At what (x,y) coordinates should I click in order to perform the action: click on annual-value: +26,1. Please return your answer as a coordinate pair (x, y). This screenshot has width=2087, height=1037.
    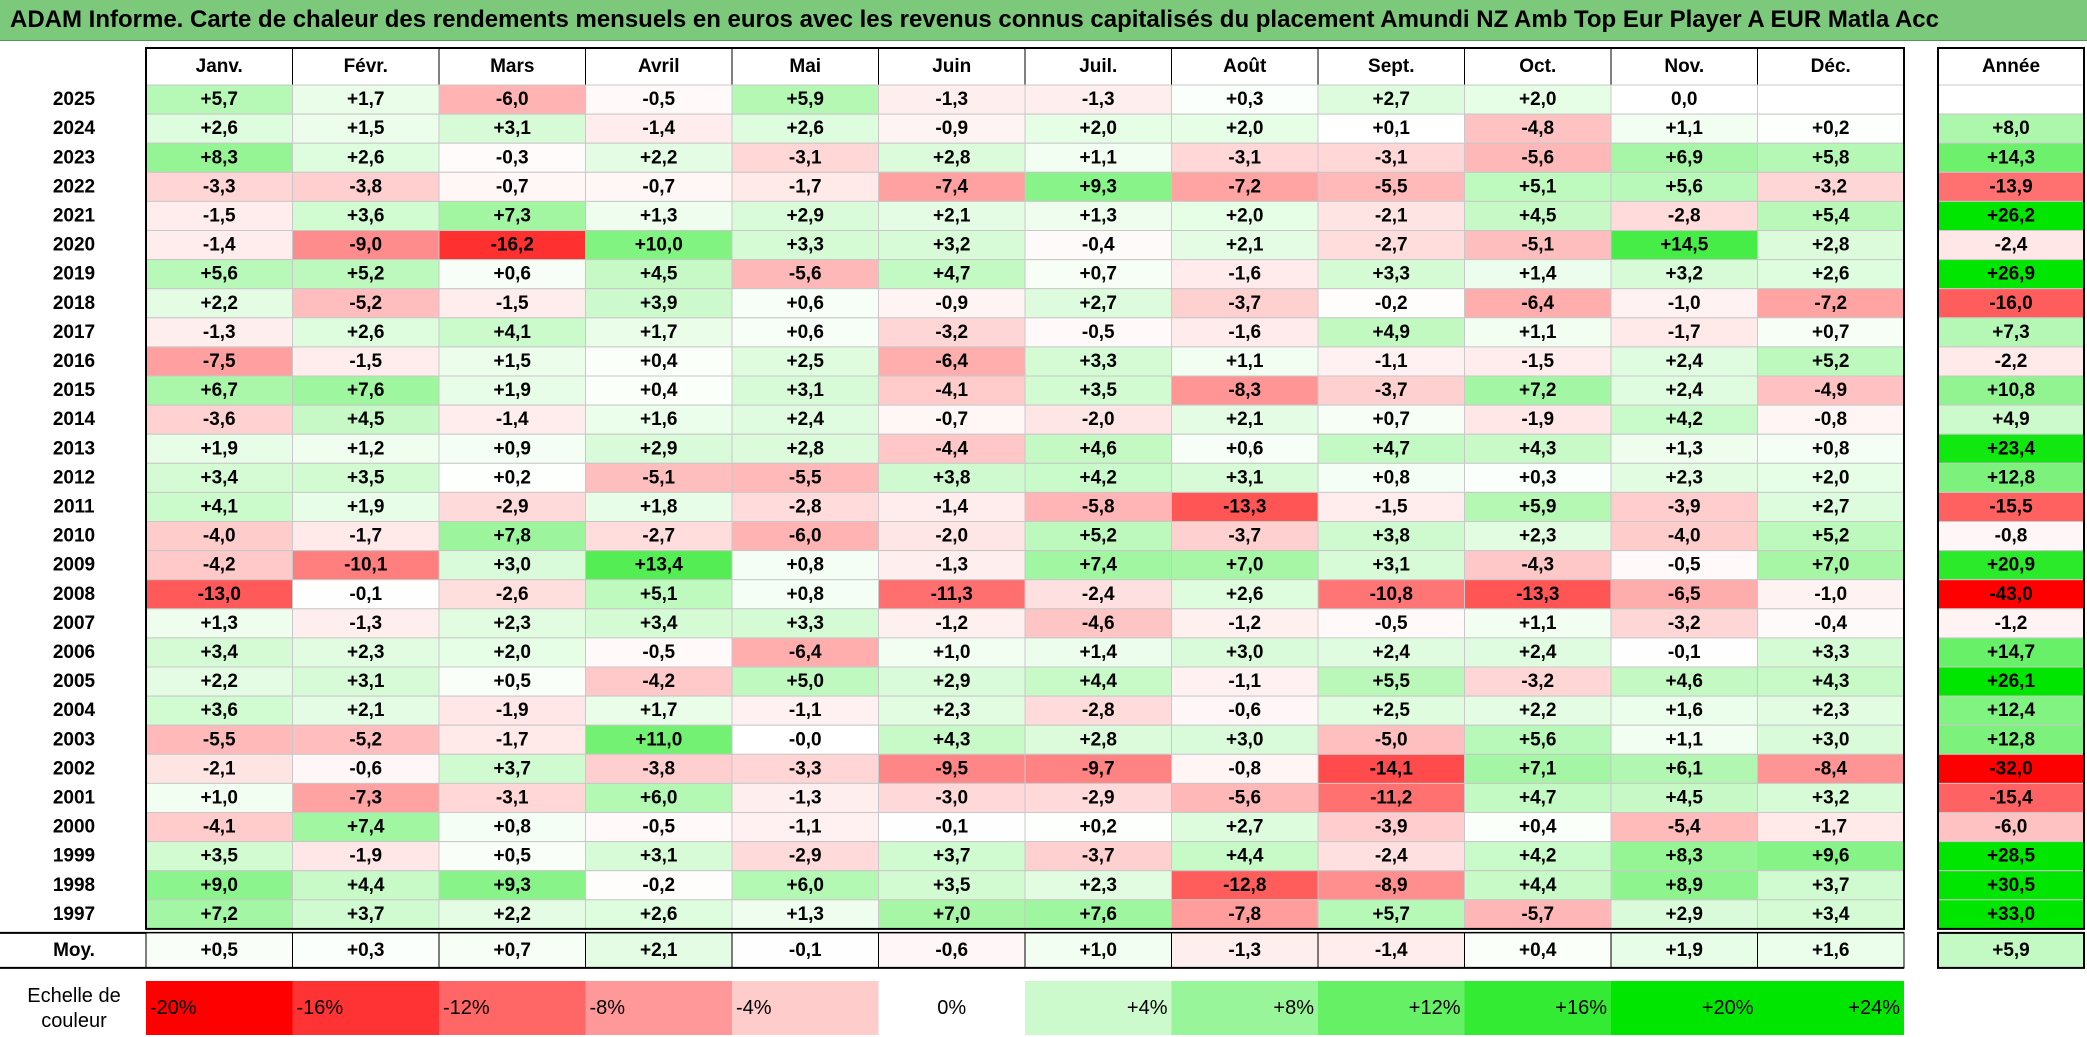
    Looking at the image, I should click on (2011, 681).